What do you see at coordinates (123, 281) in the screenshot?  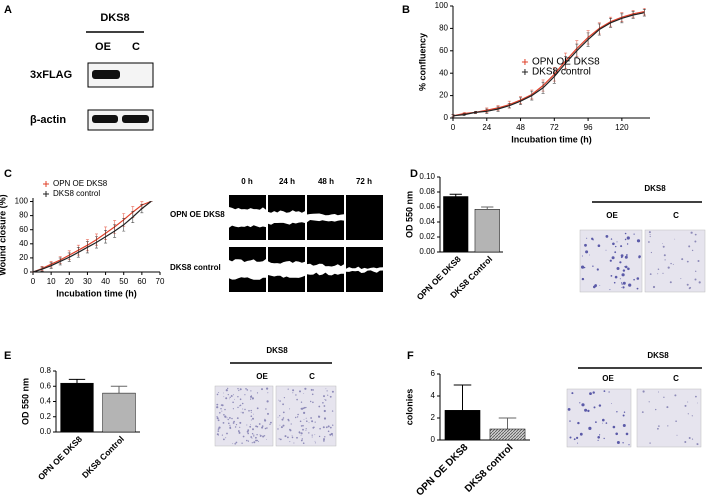 I see `x-tick-label: 50` at bounding box center [123, 281].